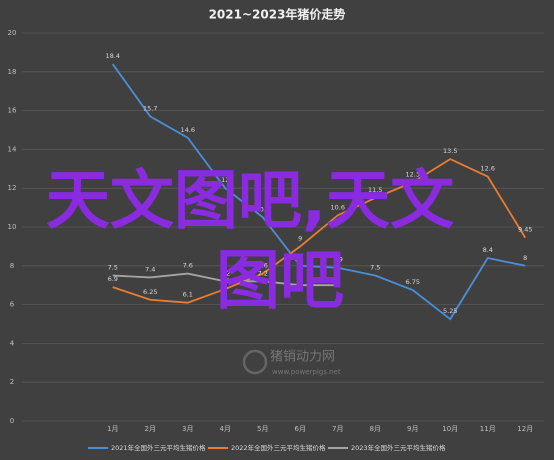  I want to click on watermark: 图吧, so click(280, 282).